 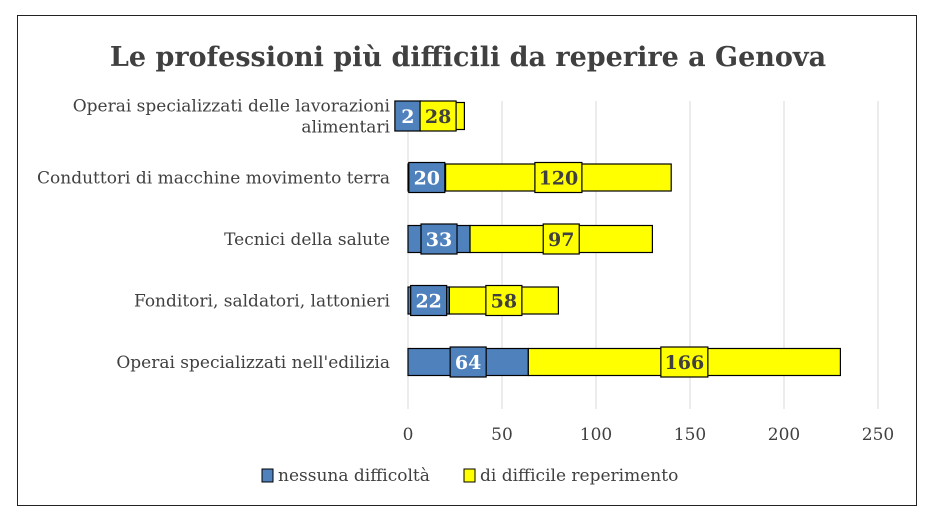 What do you see at coordinates (690, 435) in the screenshot?
I see `x-tick-label-150: 150` at bounding box center [690, 435].